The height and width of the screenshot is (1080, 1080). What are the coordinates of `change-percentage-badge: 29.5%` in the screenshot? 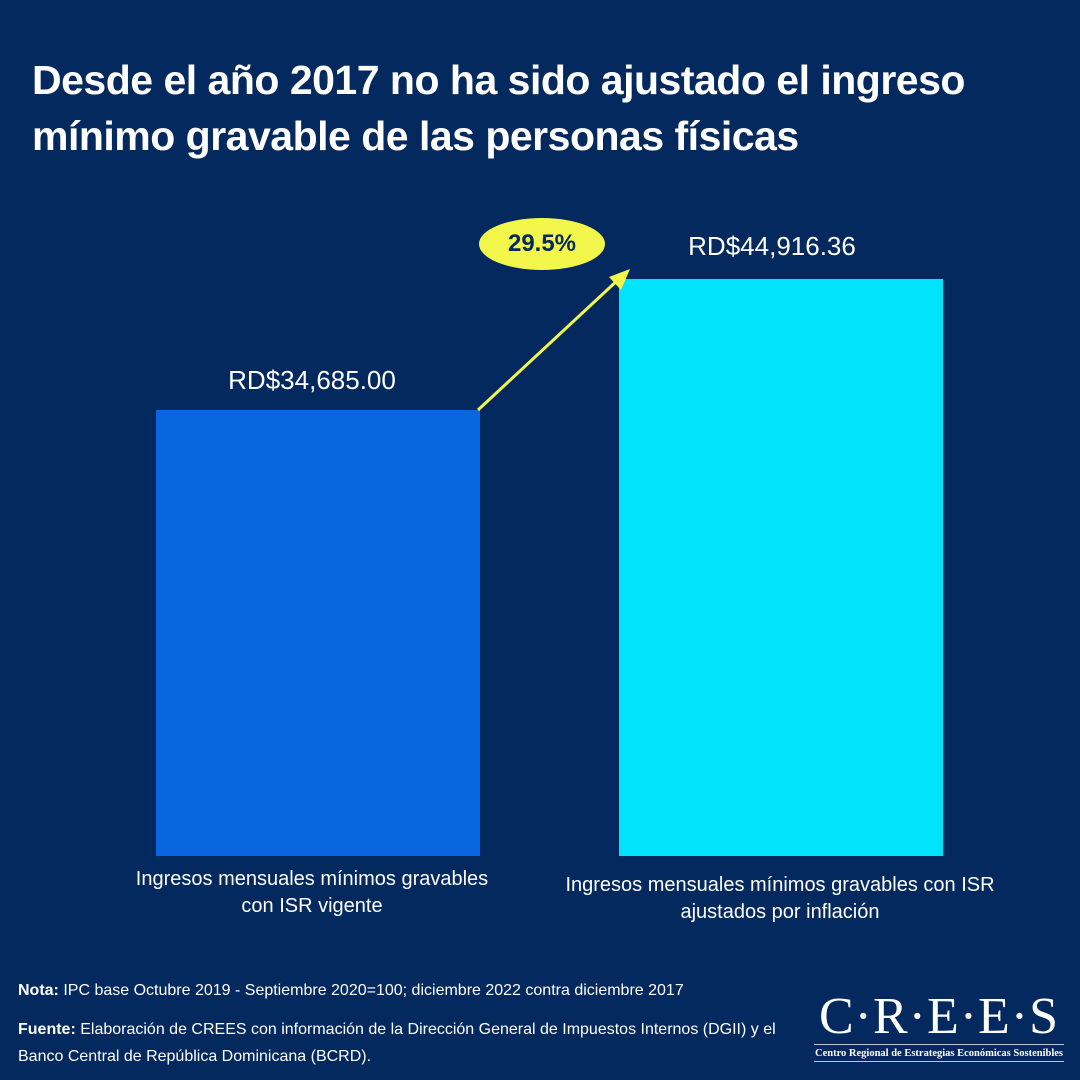 It's located at (542, 244).